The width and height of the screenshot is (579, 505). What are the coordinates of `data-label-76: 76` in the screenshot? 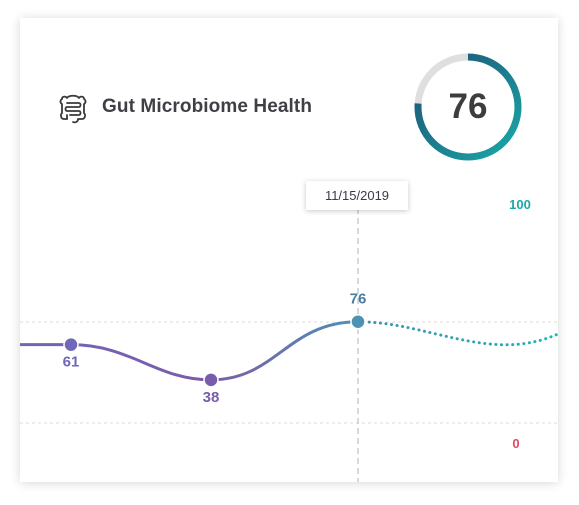 It's located at (358, 299).